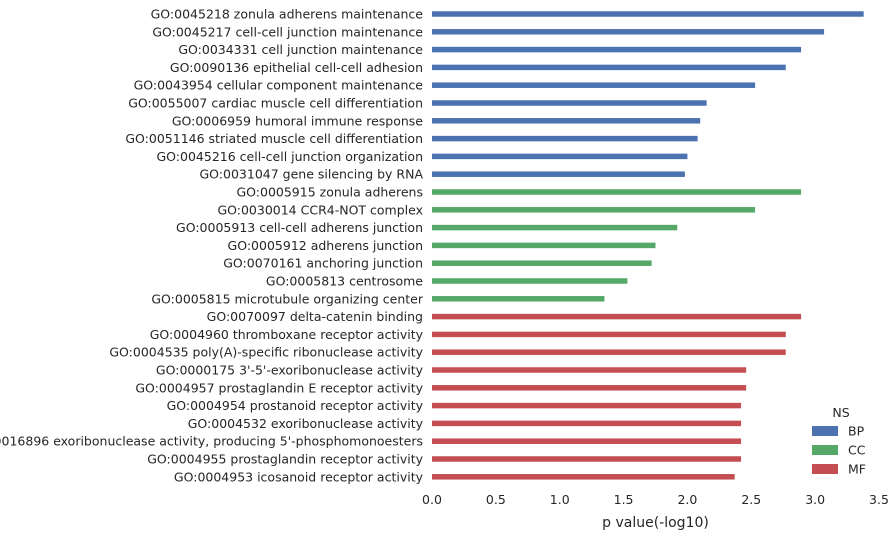  I want to click on legend-label-mf: MF, so click(857, 469).